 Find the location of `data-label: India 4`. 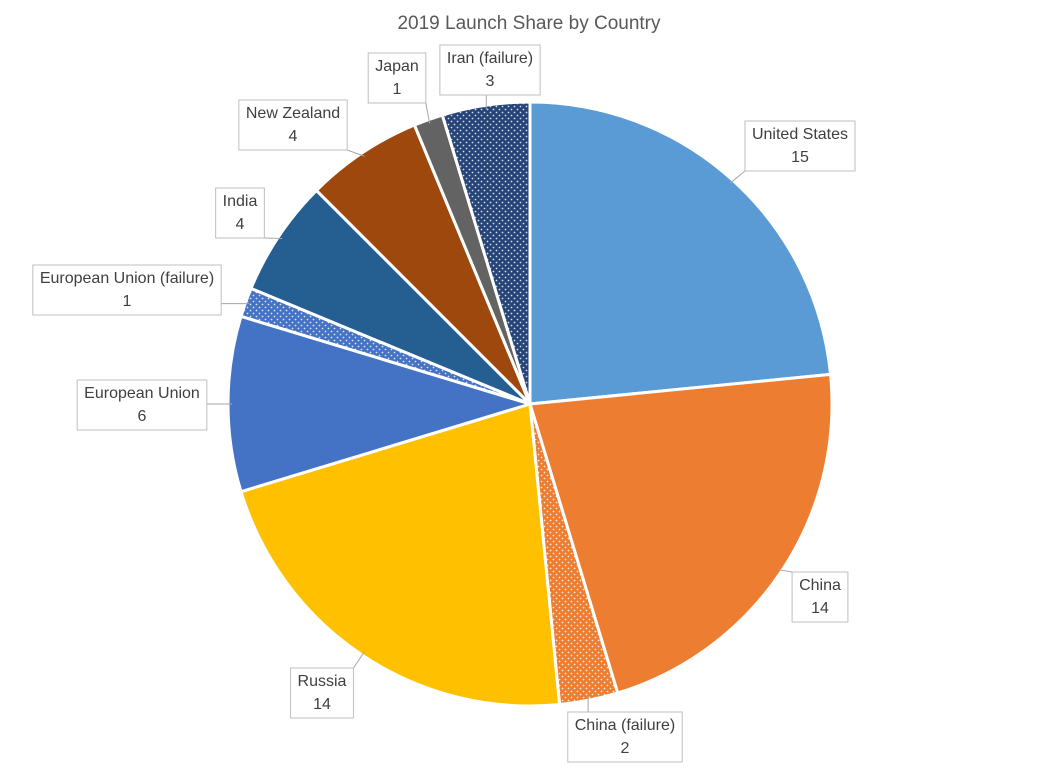

data-label: India 4 is located at coordinates (240, 213).